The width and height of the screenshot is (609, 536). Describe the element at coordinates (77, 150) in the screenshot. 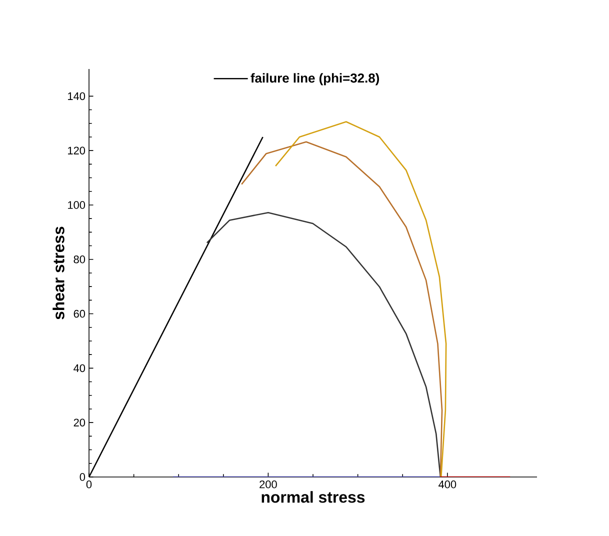

I see `y-tick-label: 120` at that location.